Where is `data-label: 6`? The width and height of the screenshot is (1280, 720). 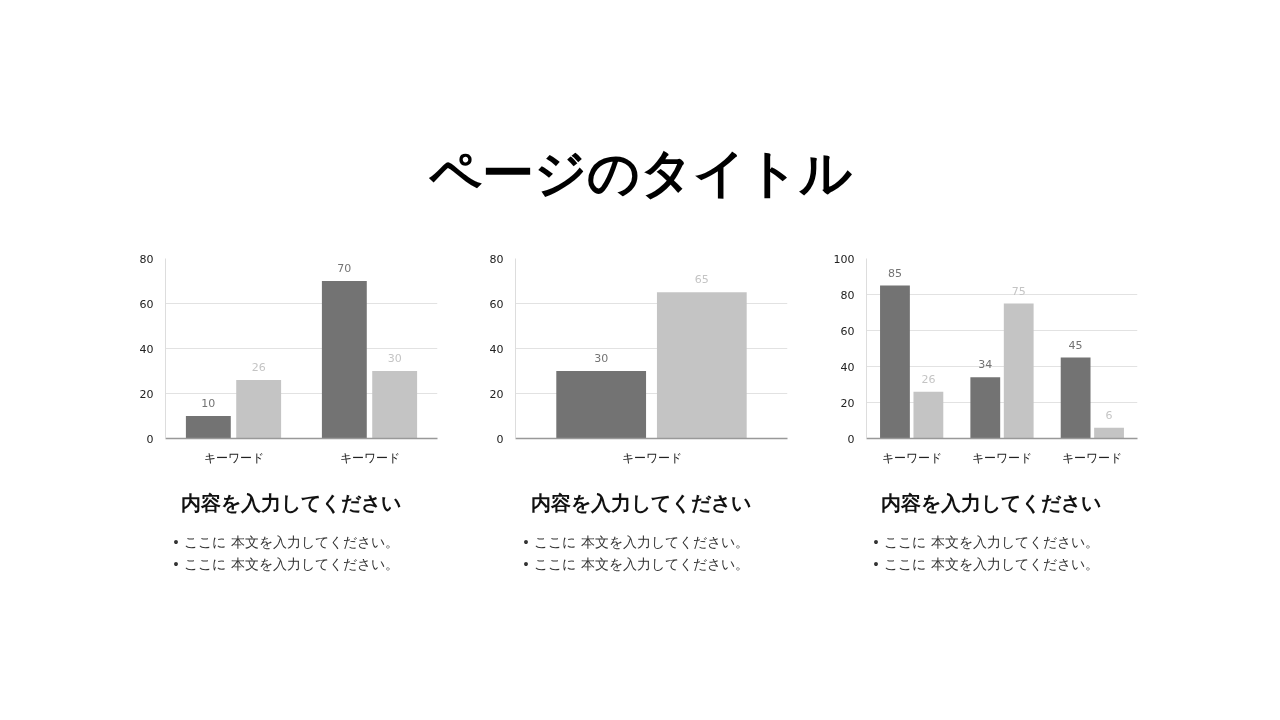
data-label: 6 is located at coordinates (1109, 415).